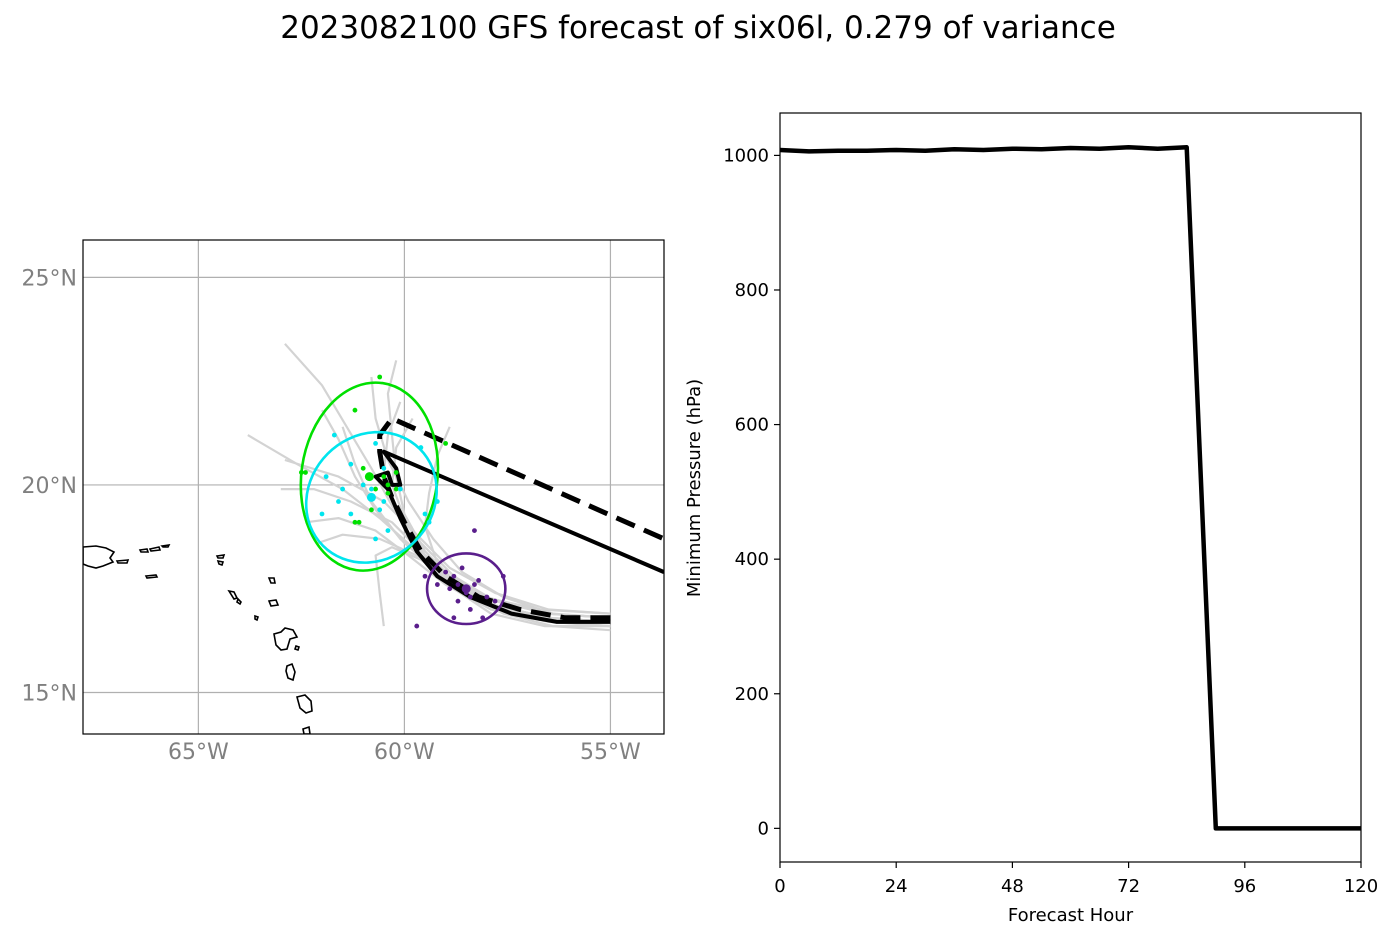 The width and height of the screenshot is (1396, 941). Describe the element at coordinates (610, 752) in the screenshot. I see `map-lon-tick-label: 55°W` at that location.